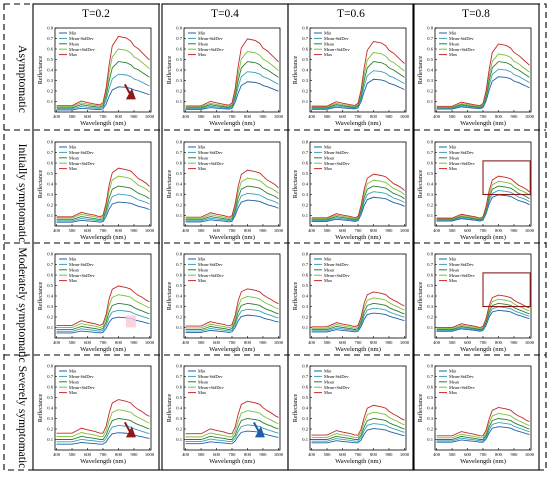 This screenshot has width=550, height=482. What do you see at coordinates (127, 427) in the screenshot?
I see `annotation-arrow-shaft` at bounding box center [127, 427].